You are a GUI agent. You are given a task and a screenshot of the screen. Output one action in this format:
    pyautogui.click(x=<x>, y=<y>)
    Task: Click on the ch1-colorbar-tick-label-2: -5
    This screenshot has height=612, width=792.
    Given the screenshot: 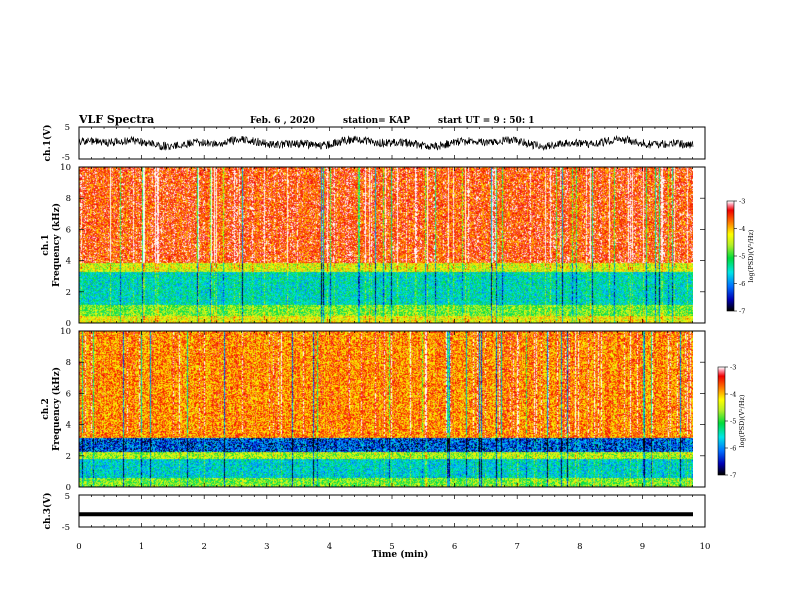 What is the action you would take?
    pyautogui.click(x=742, y=257)
    